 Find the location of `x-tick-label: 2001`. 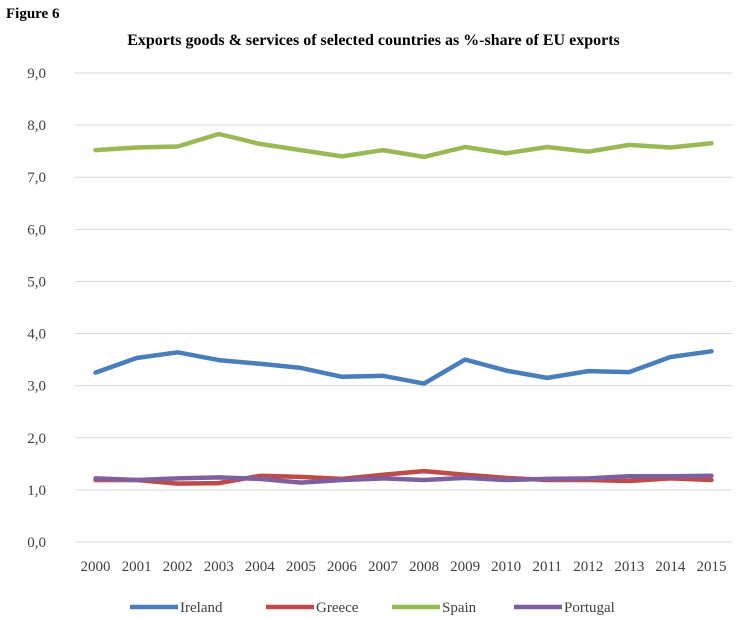

x-tick-label: 2001 is located at coordinates (137, 567).